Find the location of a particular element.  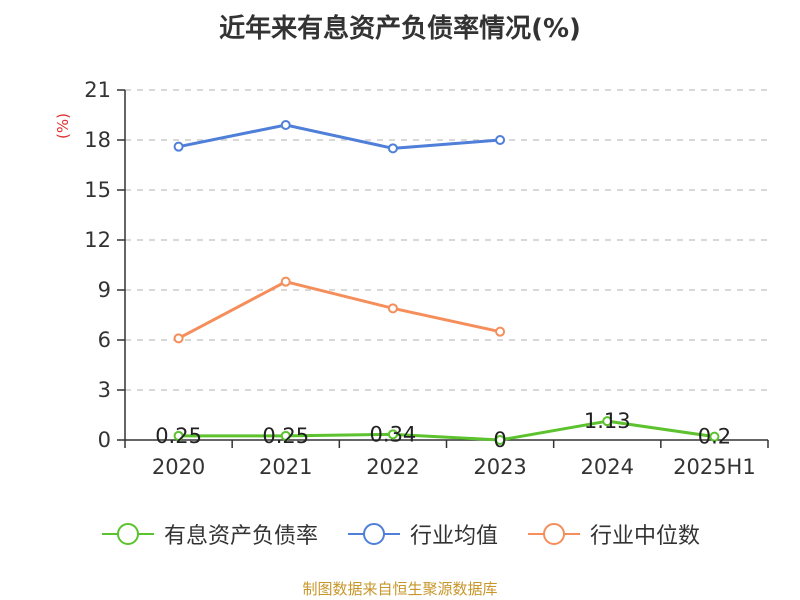

y-tick-label: 21 is located at coordinates (97, 90).